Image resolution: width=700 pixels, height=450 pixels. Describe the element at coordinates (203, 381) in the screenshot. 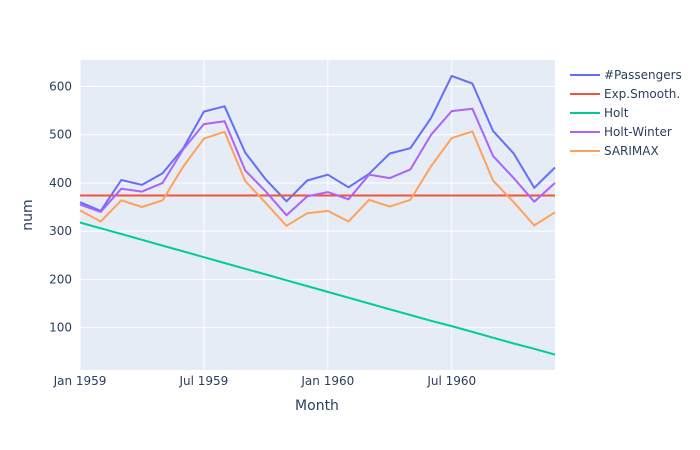

I see `x-tick-label: Jul 1959` at that location.